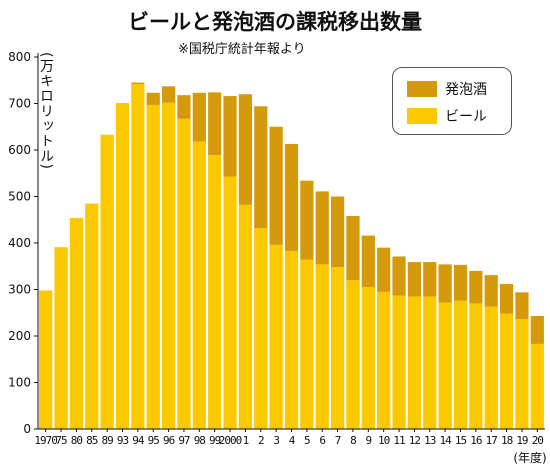 This screenshot has height=470, width=550. What do you see at coordinates (446, 440) in the screenshot?
I see `x-tick-label-14: 14` at bounding box center [446, 440].